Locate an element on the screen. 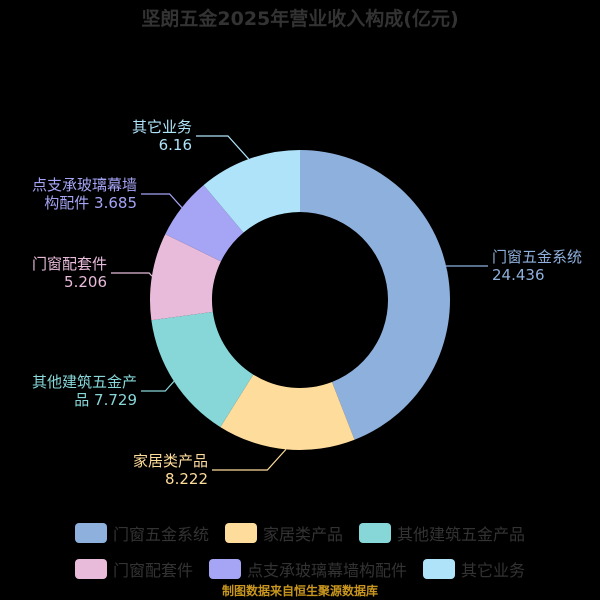  legend-item: 其他建筑五金产品 is located at coordinates (442, 533).